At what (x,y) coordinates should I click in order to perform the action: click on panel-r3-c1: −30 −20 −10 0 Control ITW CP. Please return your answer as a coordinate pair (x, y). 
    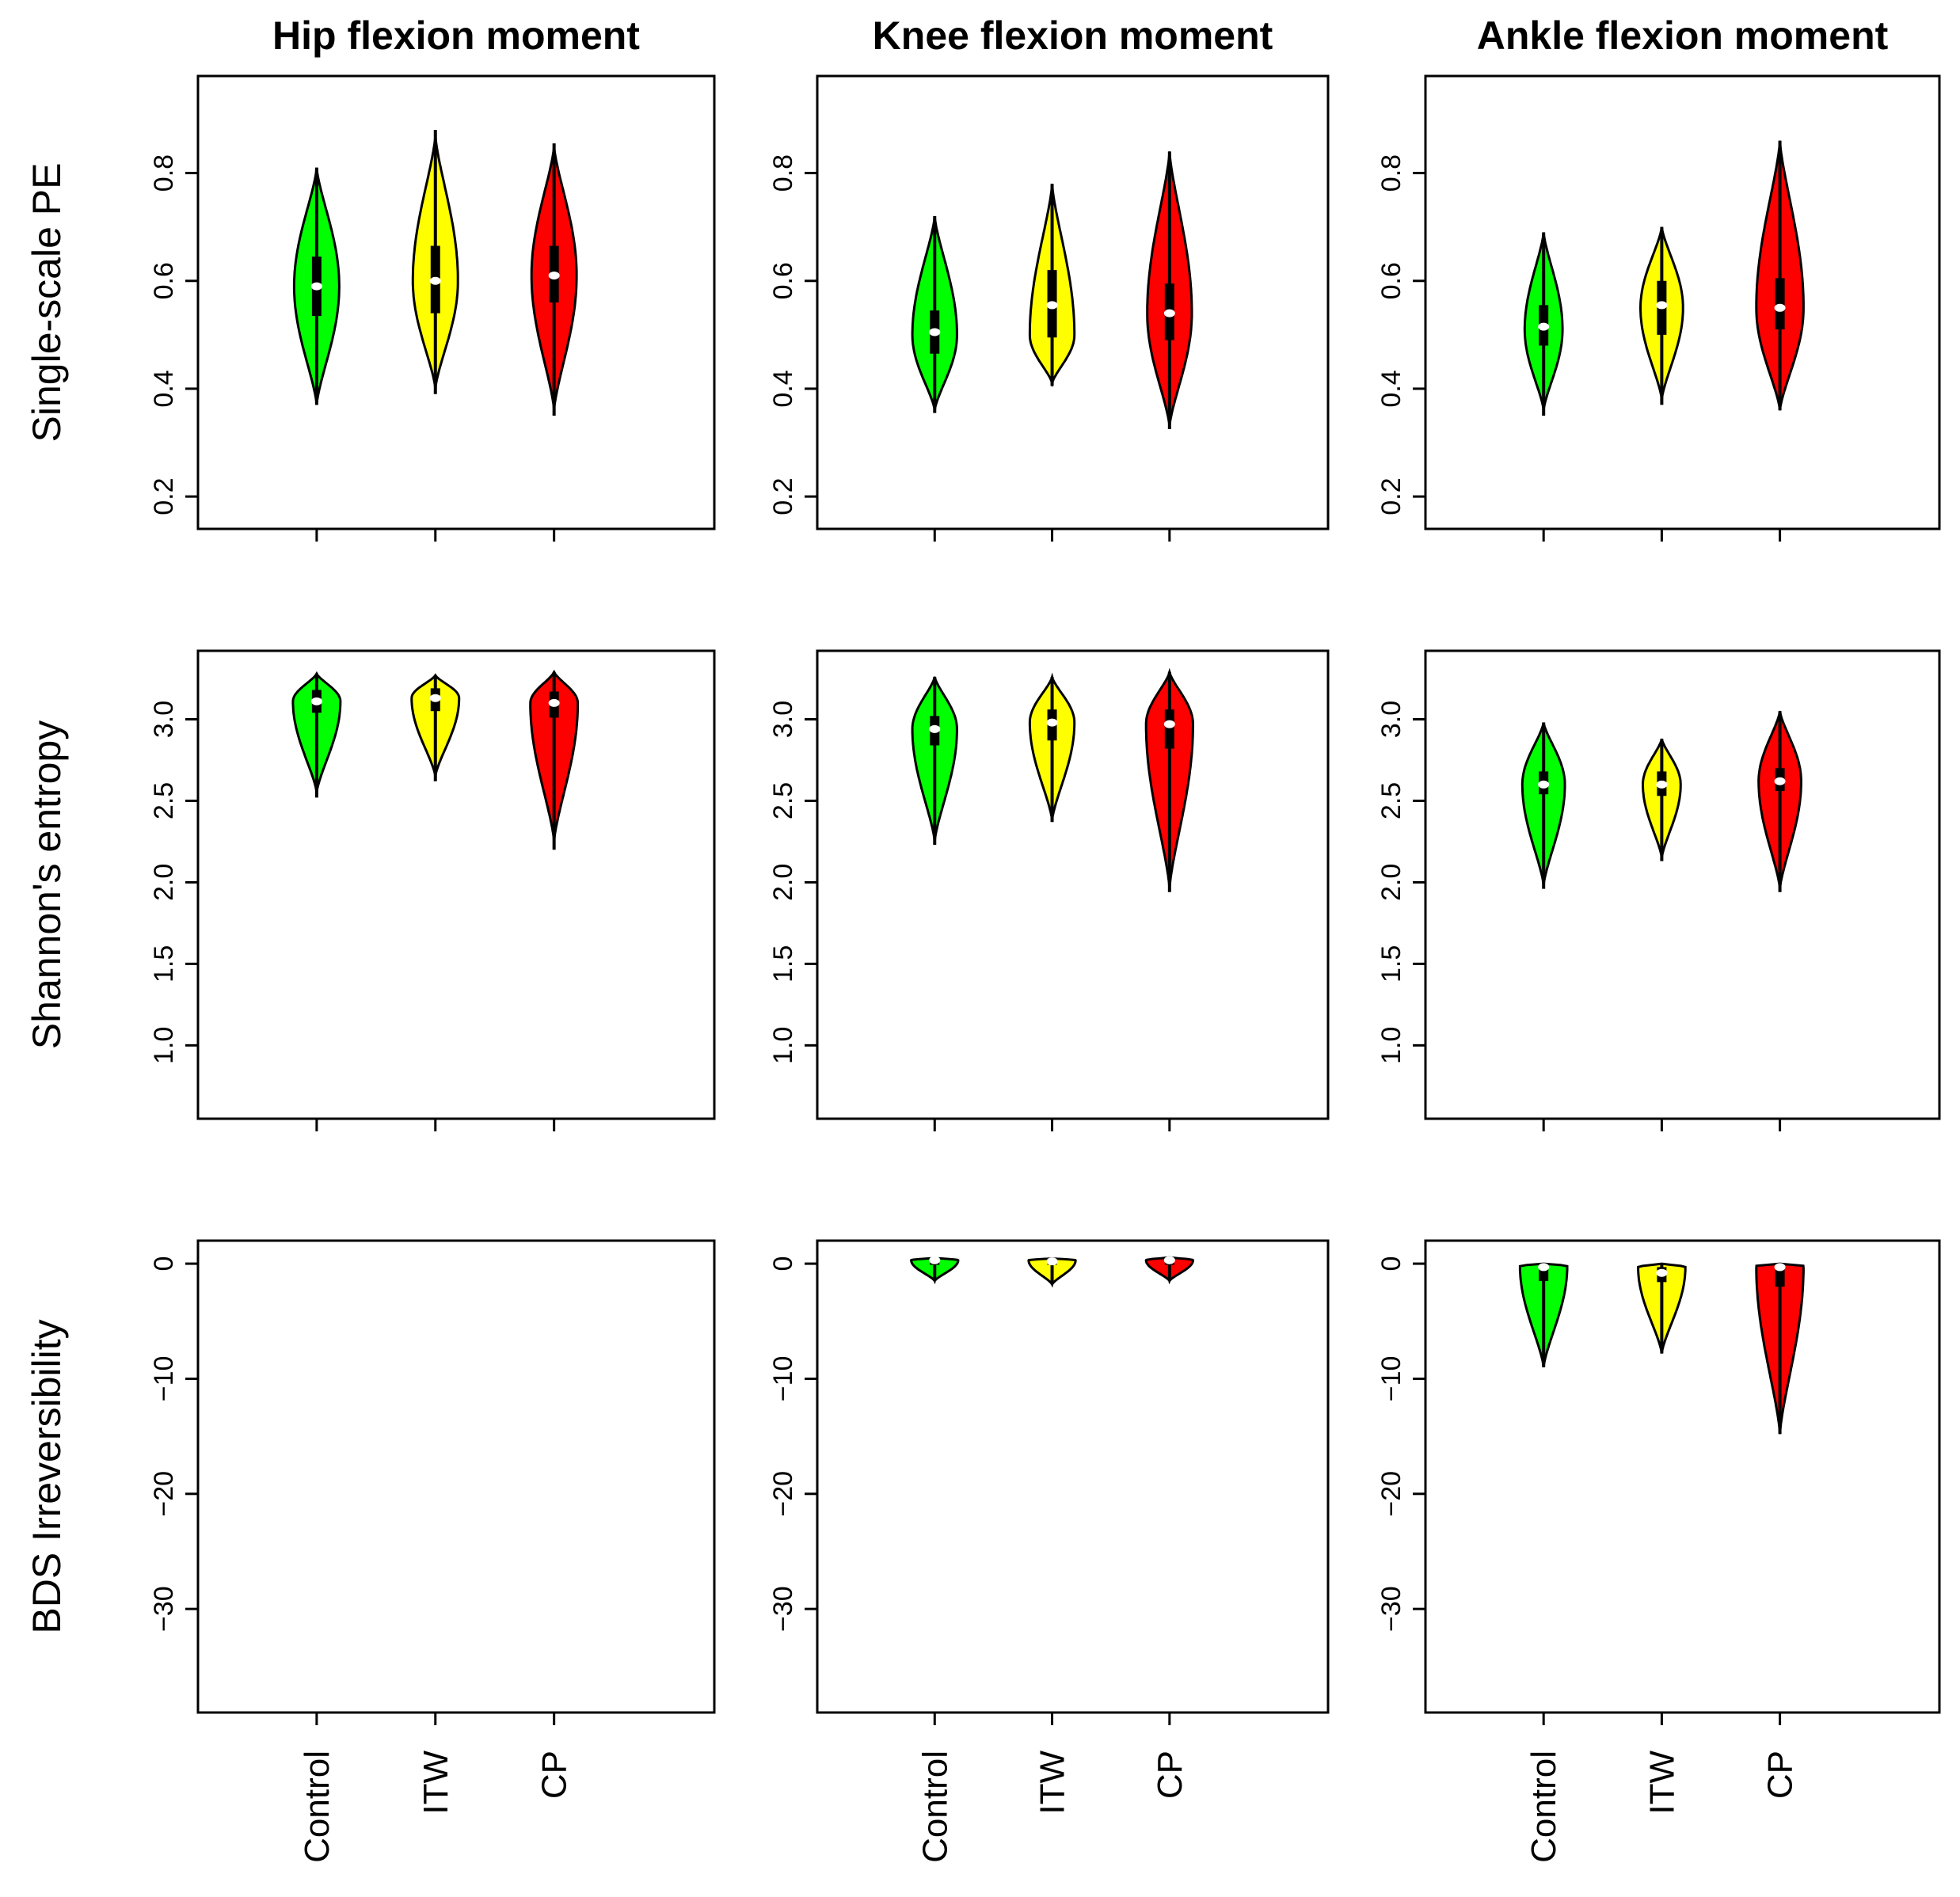
    Looking at the image, I should click on (432, 1551).